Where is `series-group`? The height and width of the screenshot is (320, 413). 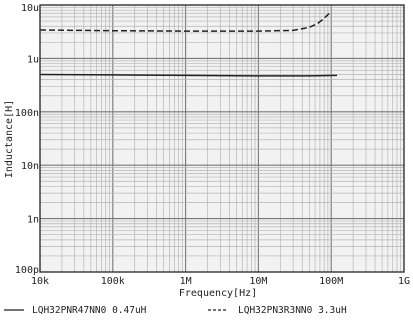
series-group is located at coordinates (188, 44).